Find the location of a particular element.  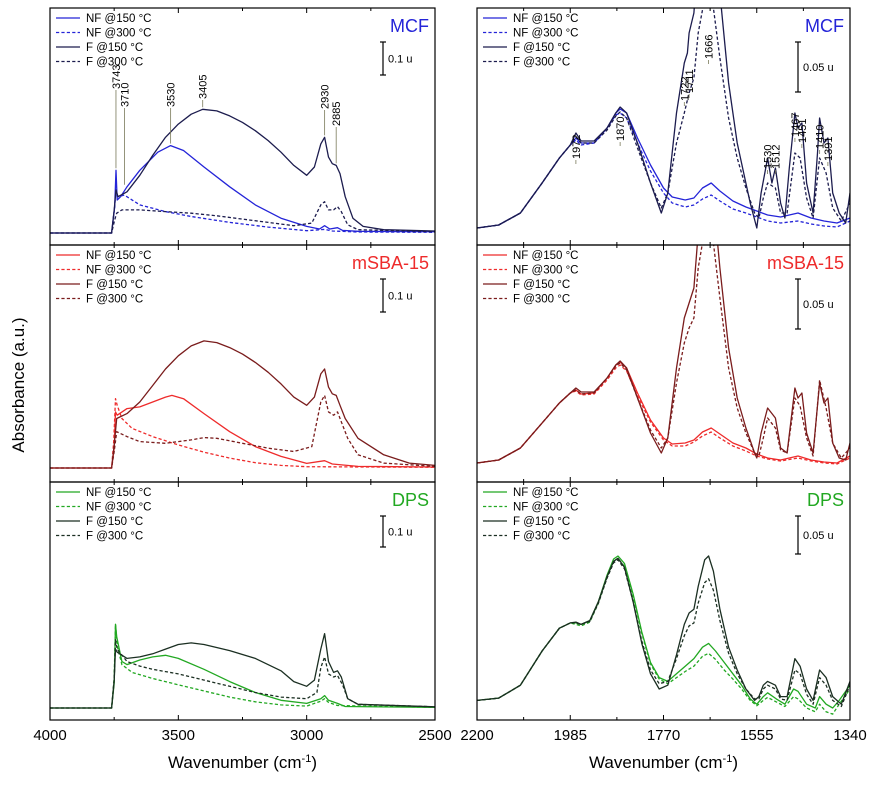

y-axis-title: Absorbance (a.u.) is located at coordinates (18, 384).